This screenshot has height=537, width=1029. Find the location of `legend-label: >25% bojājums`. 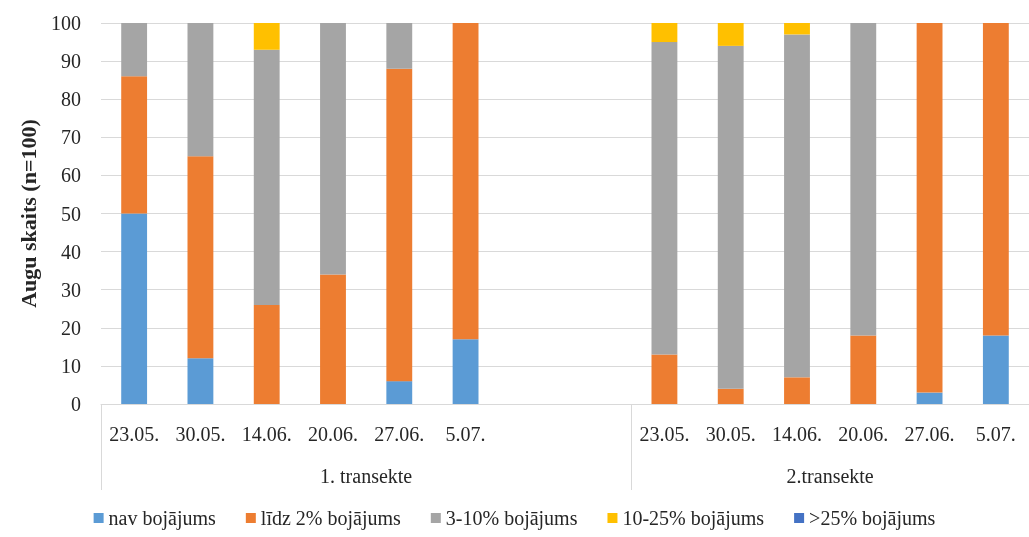

legend-label: >25% bojājums is located at coordinates (872, 518).